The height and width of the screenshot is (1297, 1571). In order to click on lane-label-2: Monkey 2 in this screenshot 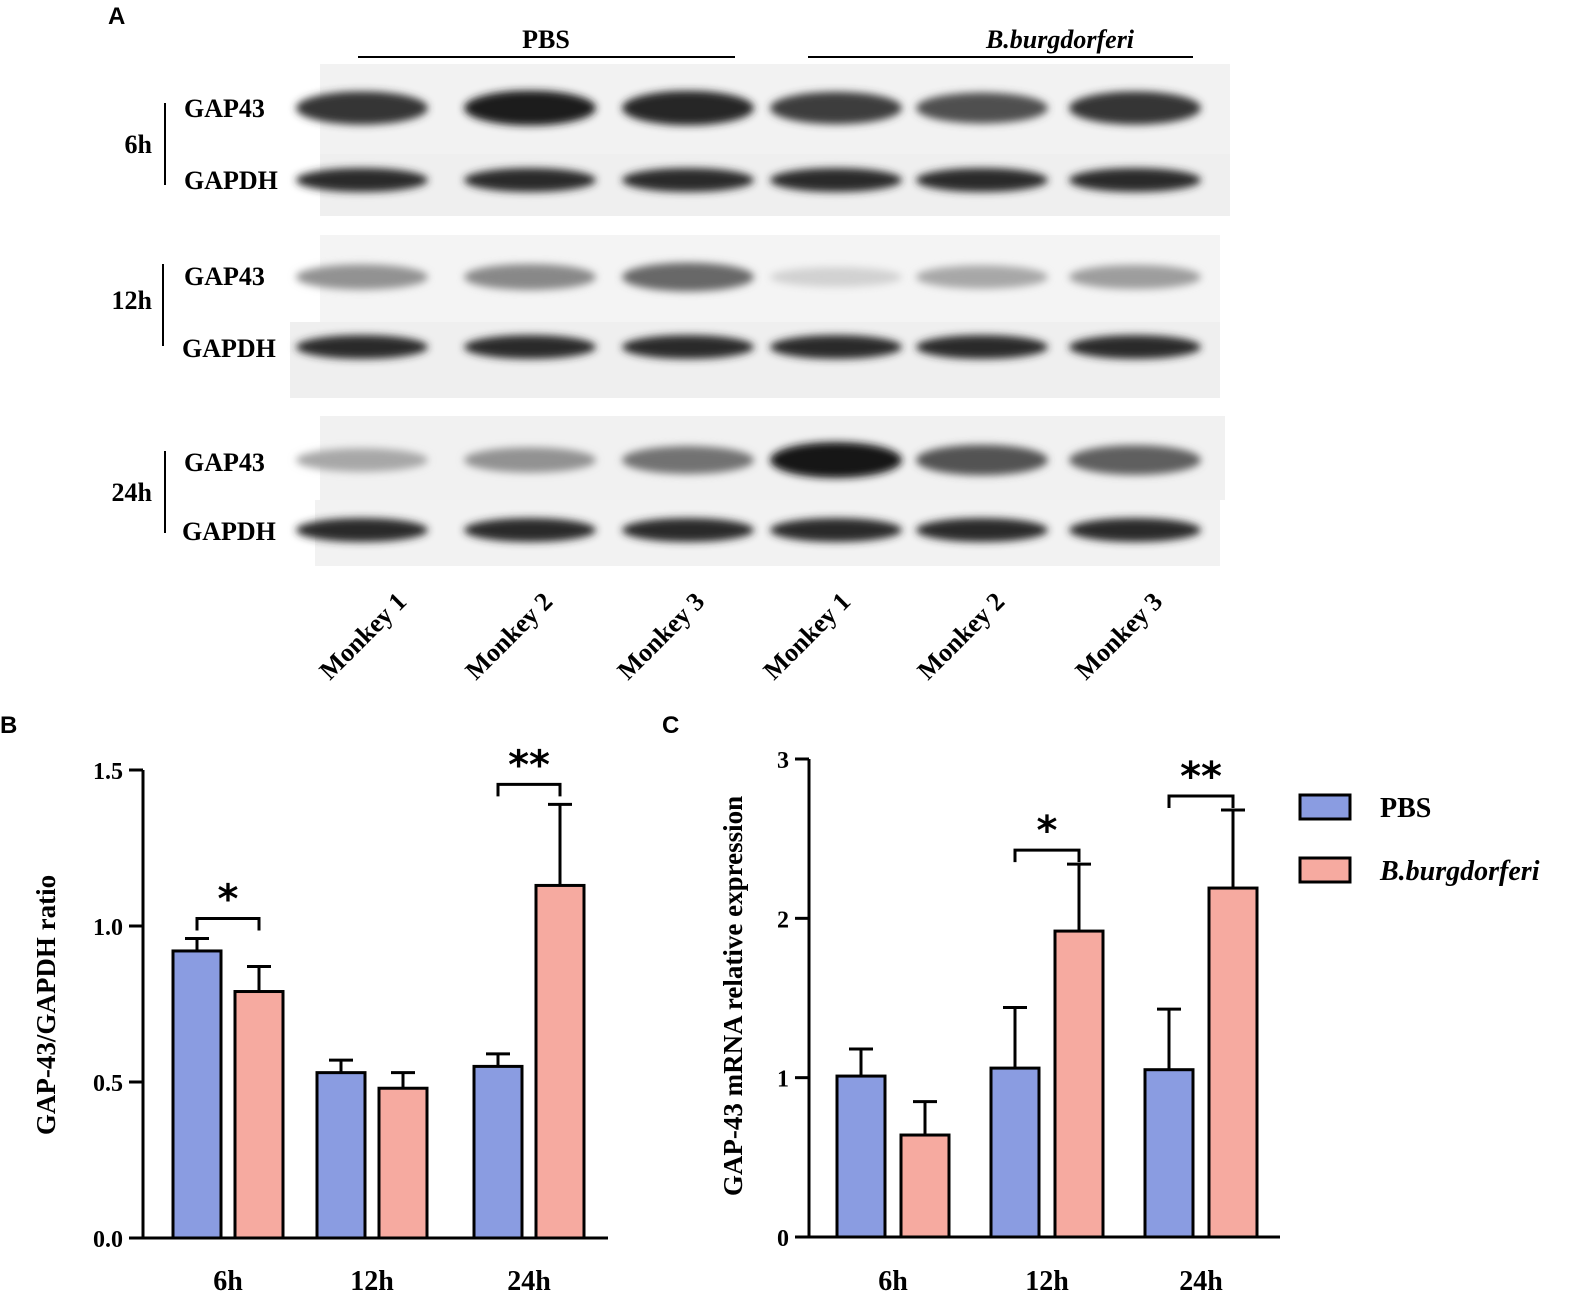, I will do `click(509, 636)`.